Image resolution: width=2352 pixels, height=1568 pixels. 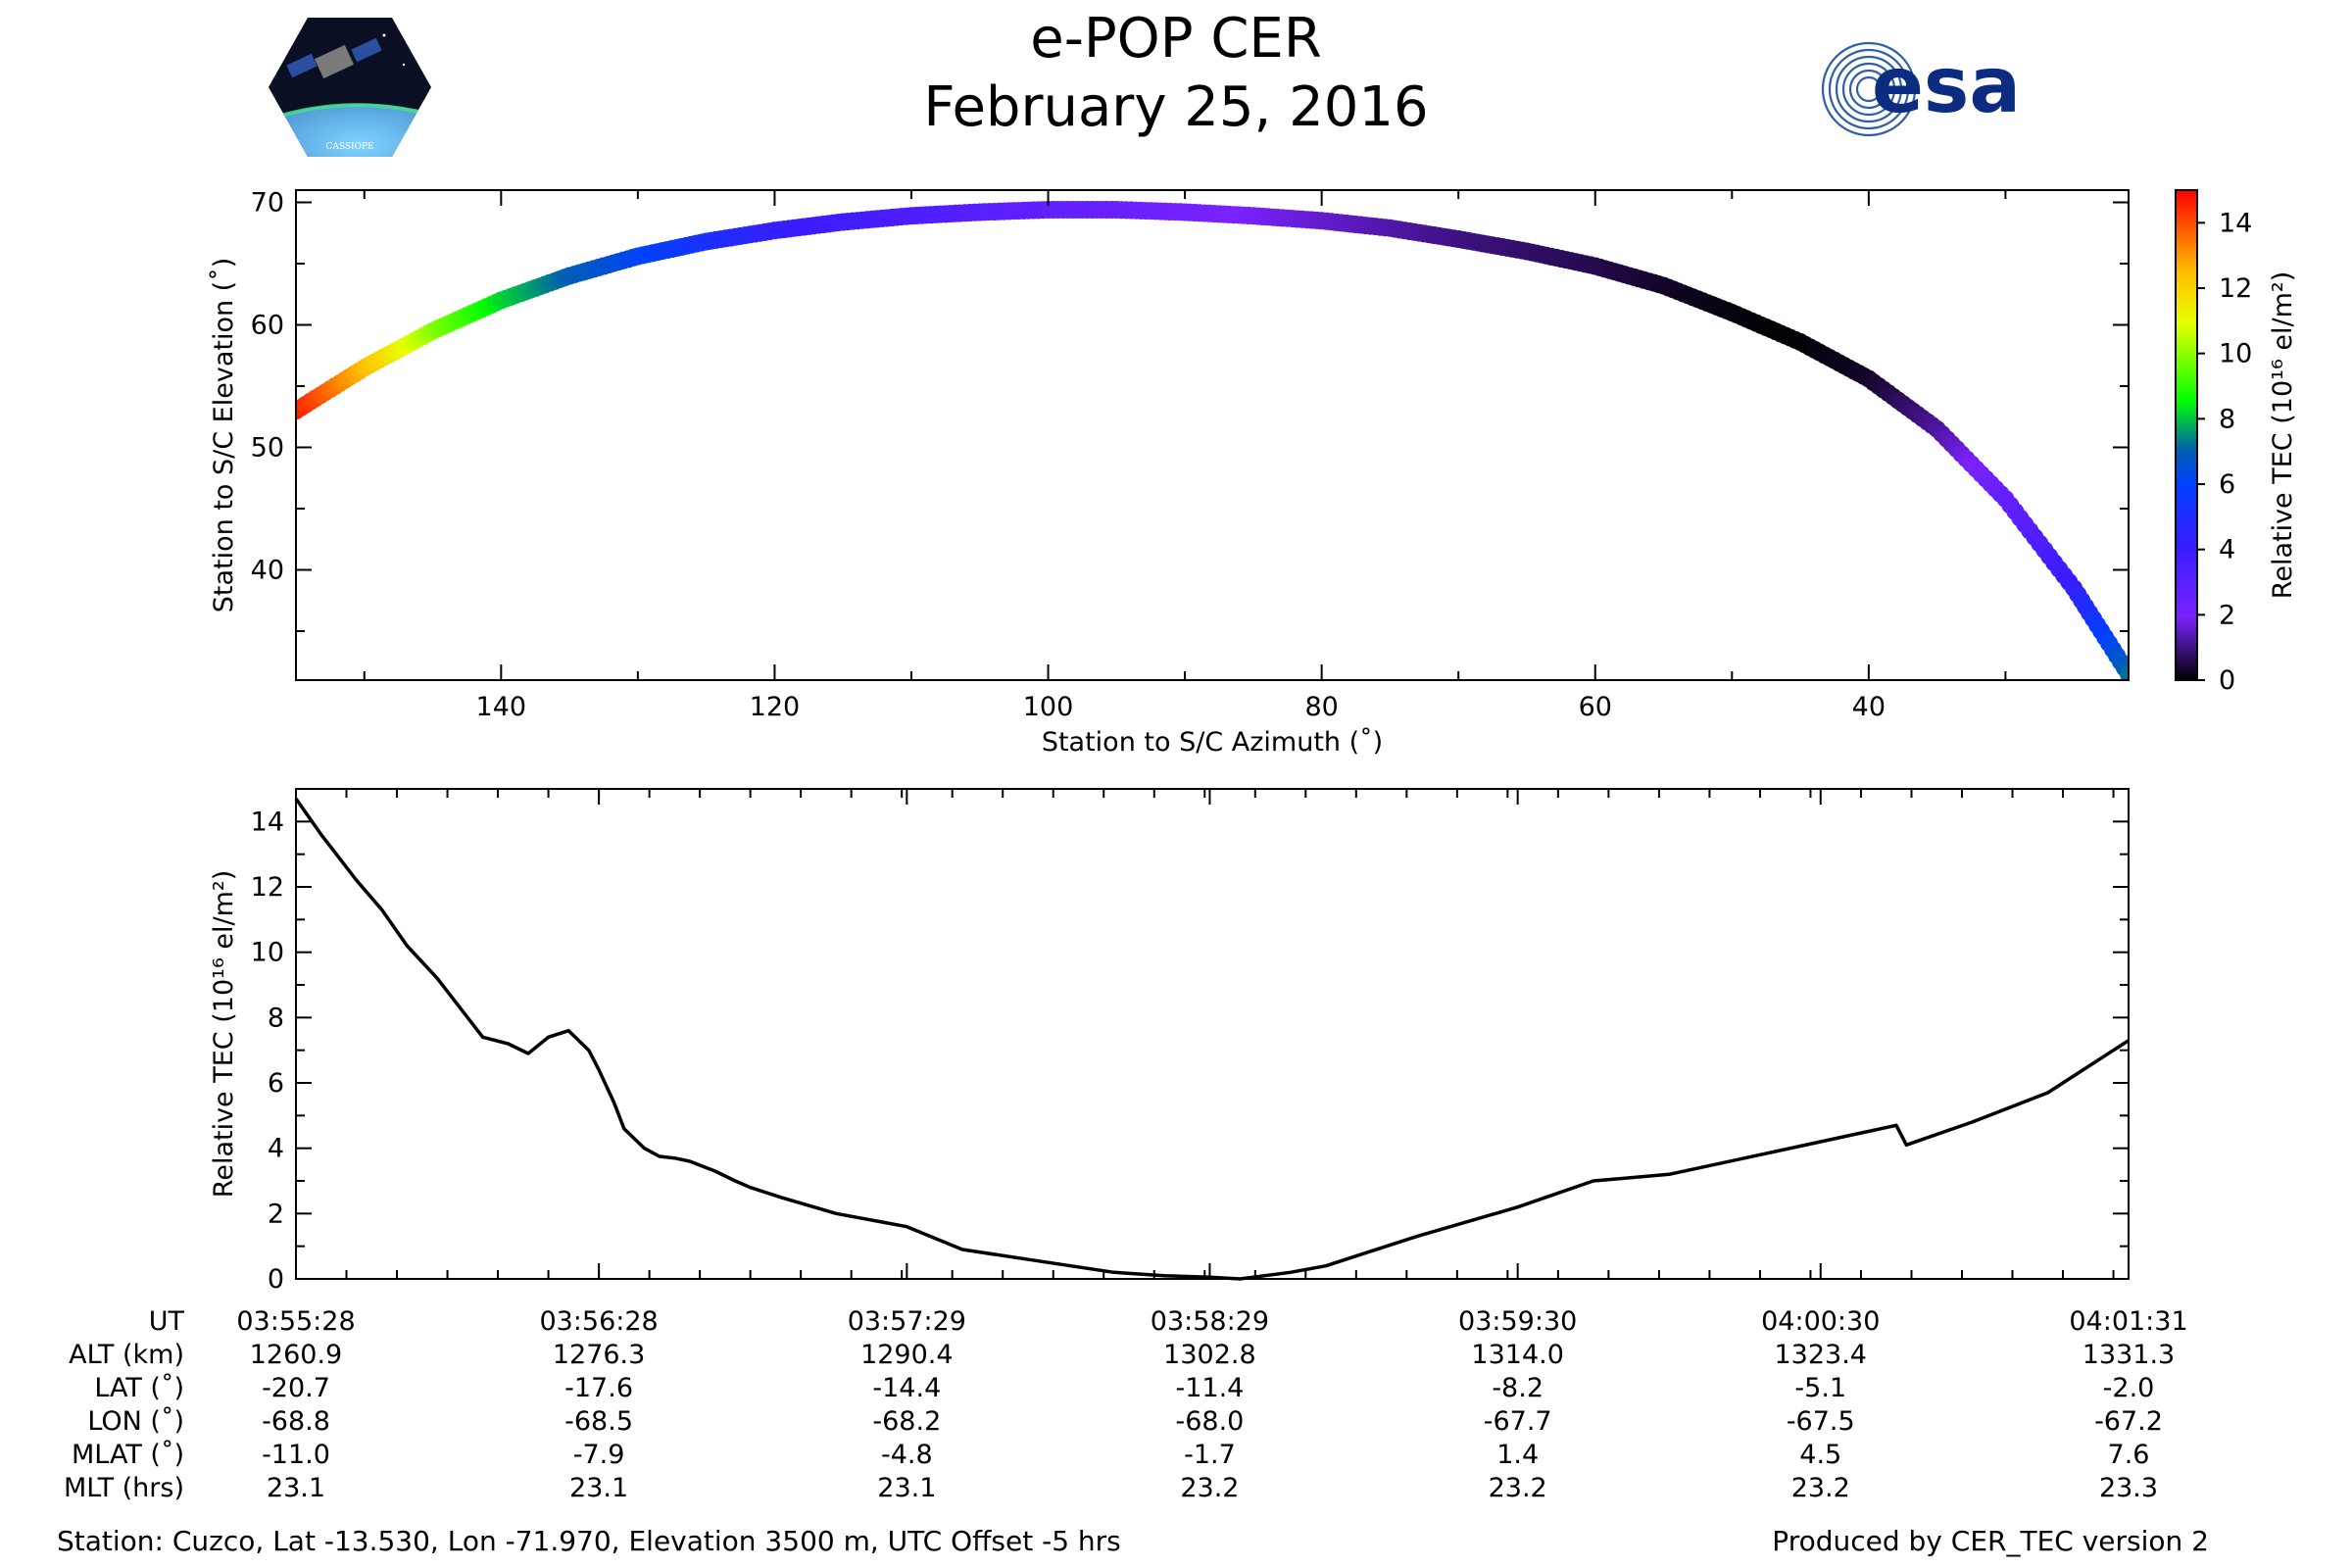 What do you see at coordinates (1869, 707) in the screenshot?
I see `x-tick-label: 40` at bounding box center [1869, 707].